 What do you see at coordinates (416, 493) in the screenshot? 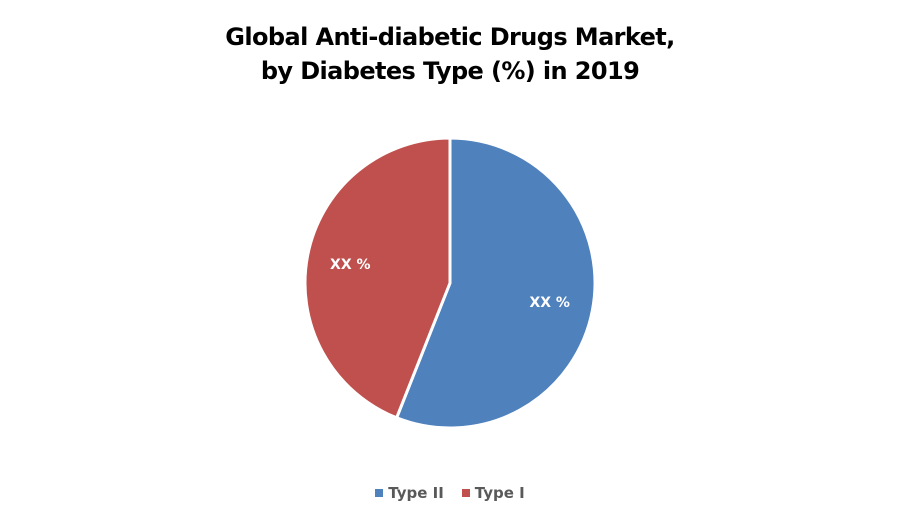
I see `legend-label-type-ii: Type II` at bounding box center [416, 493].